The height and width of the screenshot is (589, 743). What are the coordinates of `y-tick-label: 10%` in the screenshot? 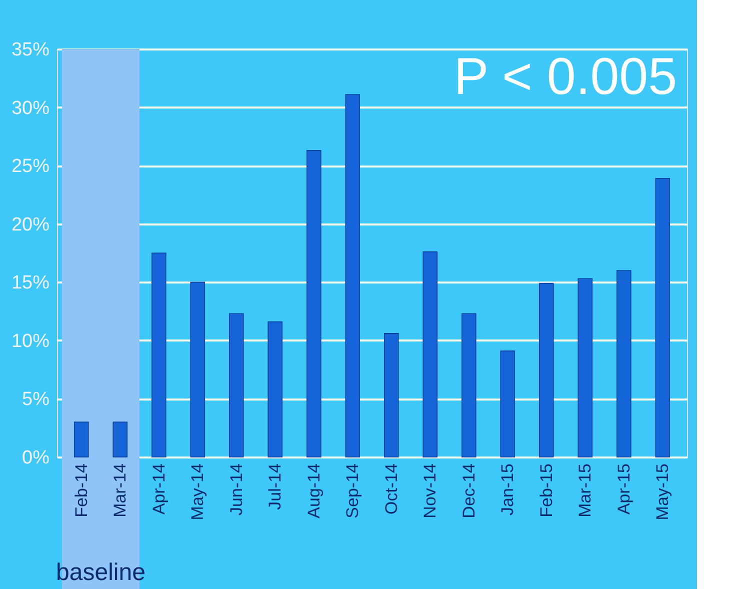 It's located at (30, 341).